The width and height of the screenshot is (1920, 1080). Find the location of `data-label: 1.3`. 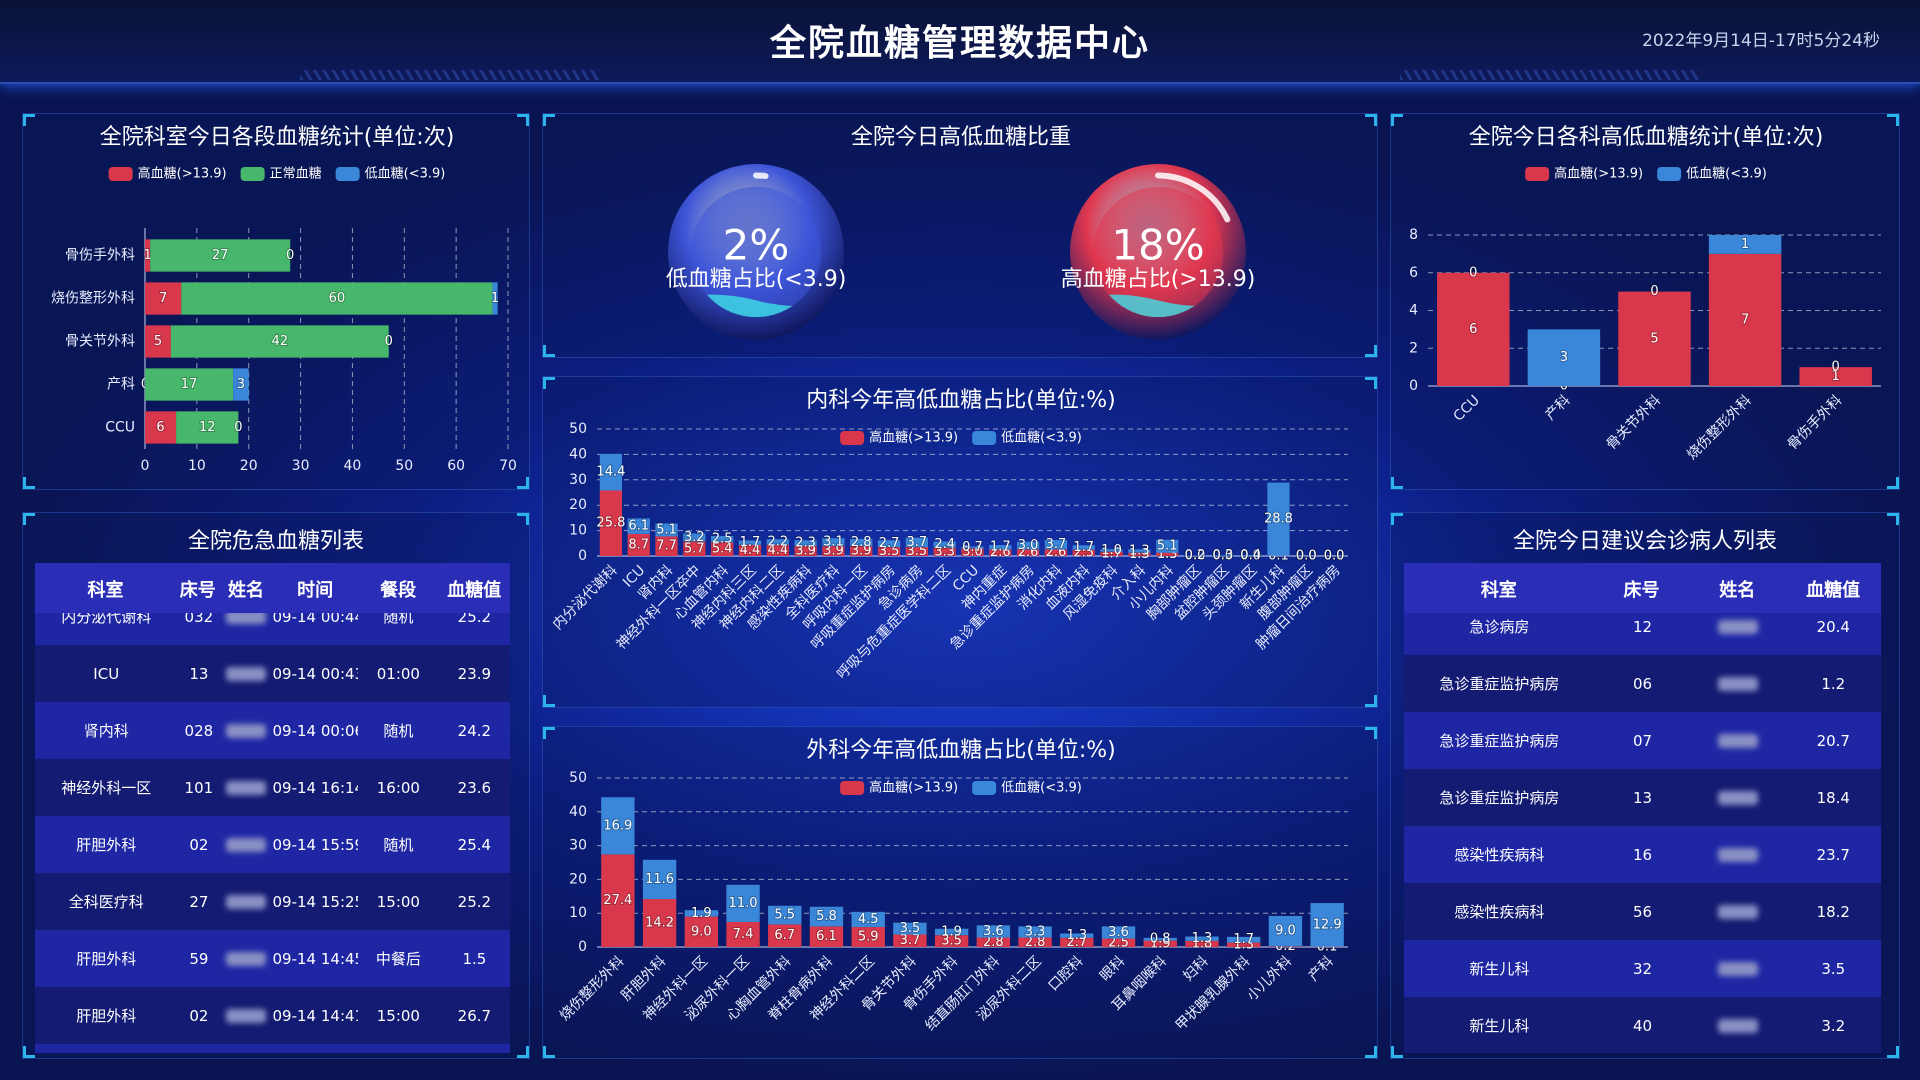

data-label: 1.3 is located at coordinates (1076, 935).